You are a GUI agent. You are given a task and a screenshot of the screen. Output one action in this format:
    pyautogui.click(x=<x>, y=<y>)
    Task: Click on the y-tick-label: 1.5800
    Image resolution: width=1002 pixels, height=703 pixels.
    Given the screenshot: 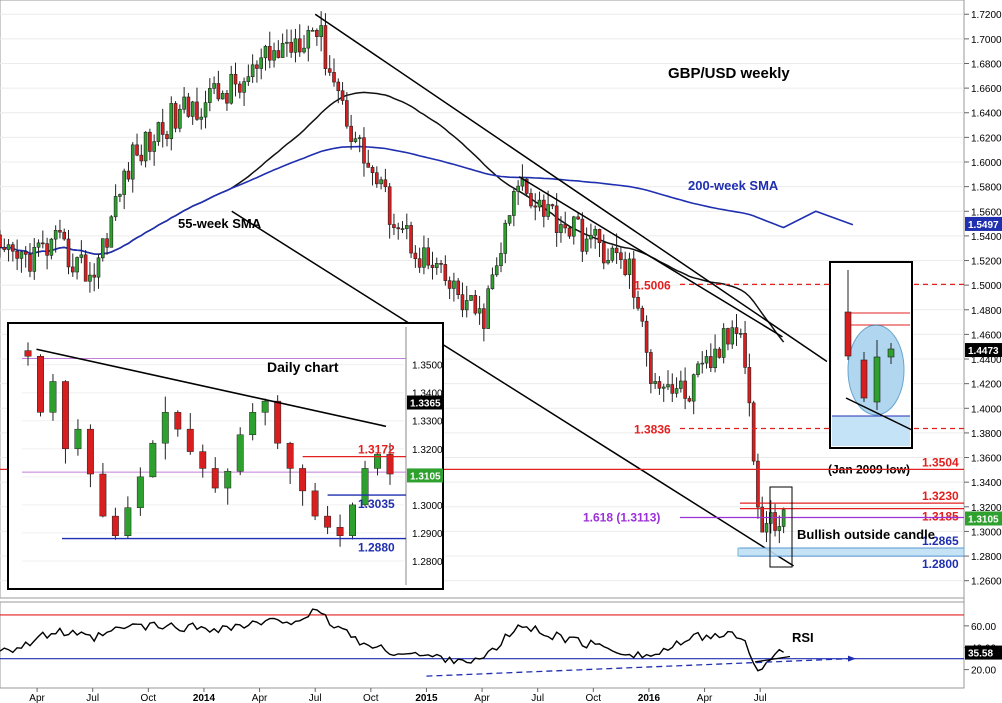 What is the action you would take?
    pyautogui.click(x=986, y=188)
    